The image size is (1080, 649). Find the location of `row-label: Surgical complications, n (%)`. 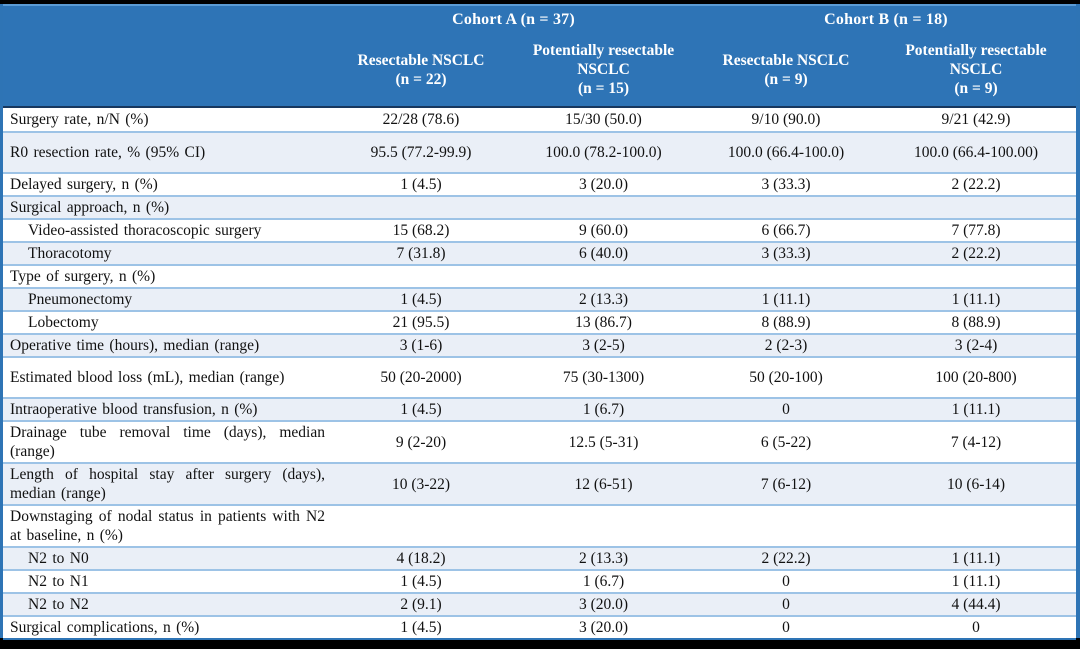

row-label: Surgical complications, n (%) is located at coordinates (105, 627).